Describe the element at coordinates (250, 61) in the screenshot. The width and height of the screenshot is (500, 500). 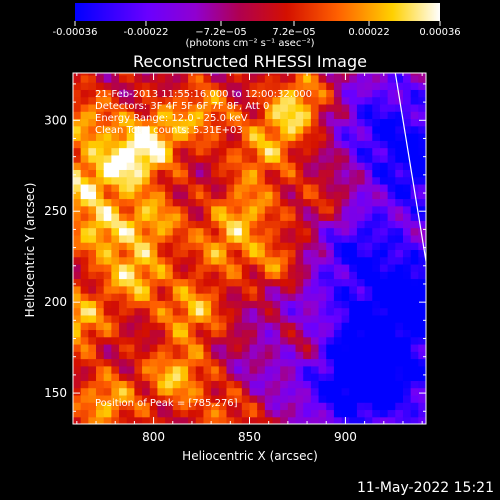
I see `chart-title: Reconstructed RHESSI Image` at that location.